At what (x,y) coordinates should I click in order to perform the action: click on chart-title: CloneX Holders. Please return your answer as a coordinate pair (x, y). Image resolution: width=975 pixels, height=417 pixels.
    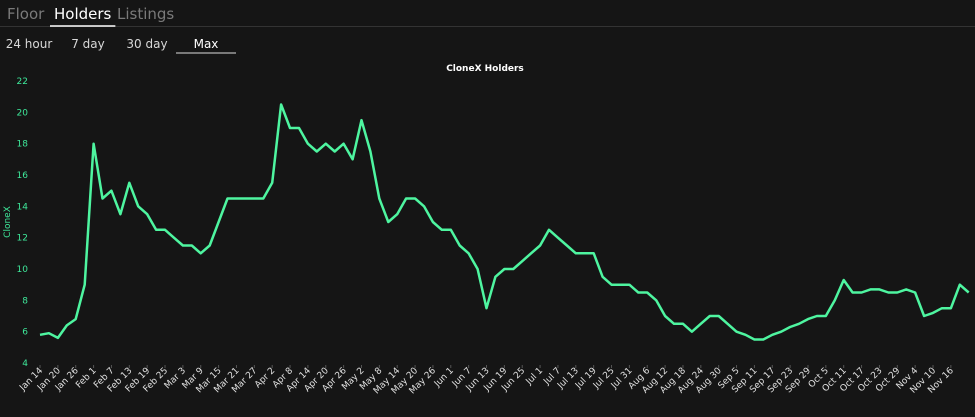
    Looking at the image, I should click on (485, 69).